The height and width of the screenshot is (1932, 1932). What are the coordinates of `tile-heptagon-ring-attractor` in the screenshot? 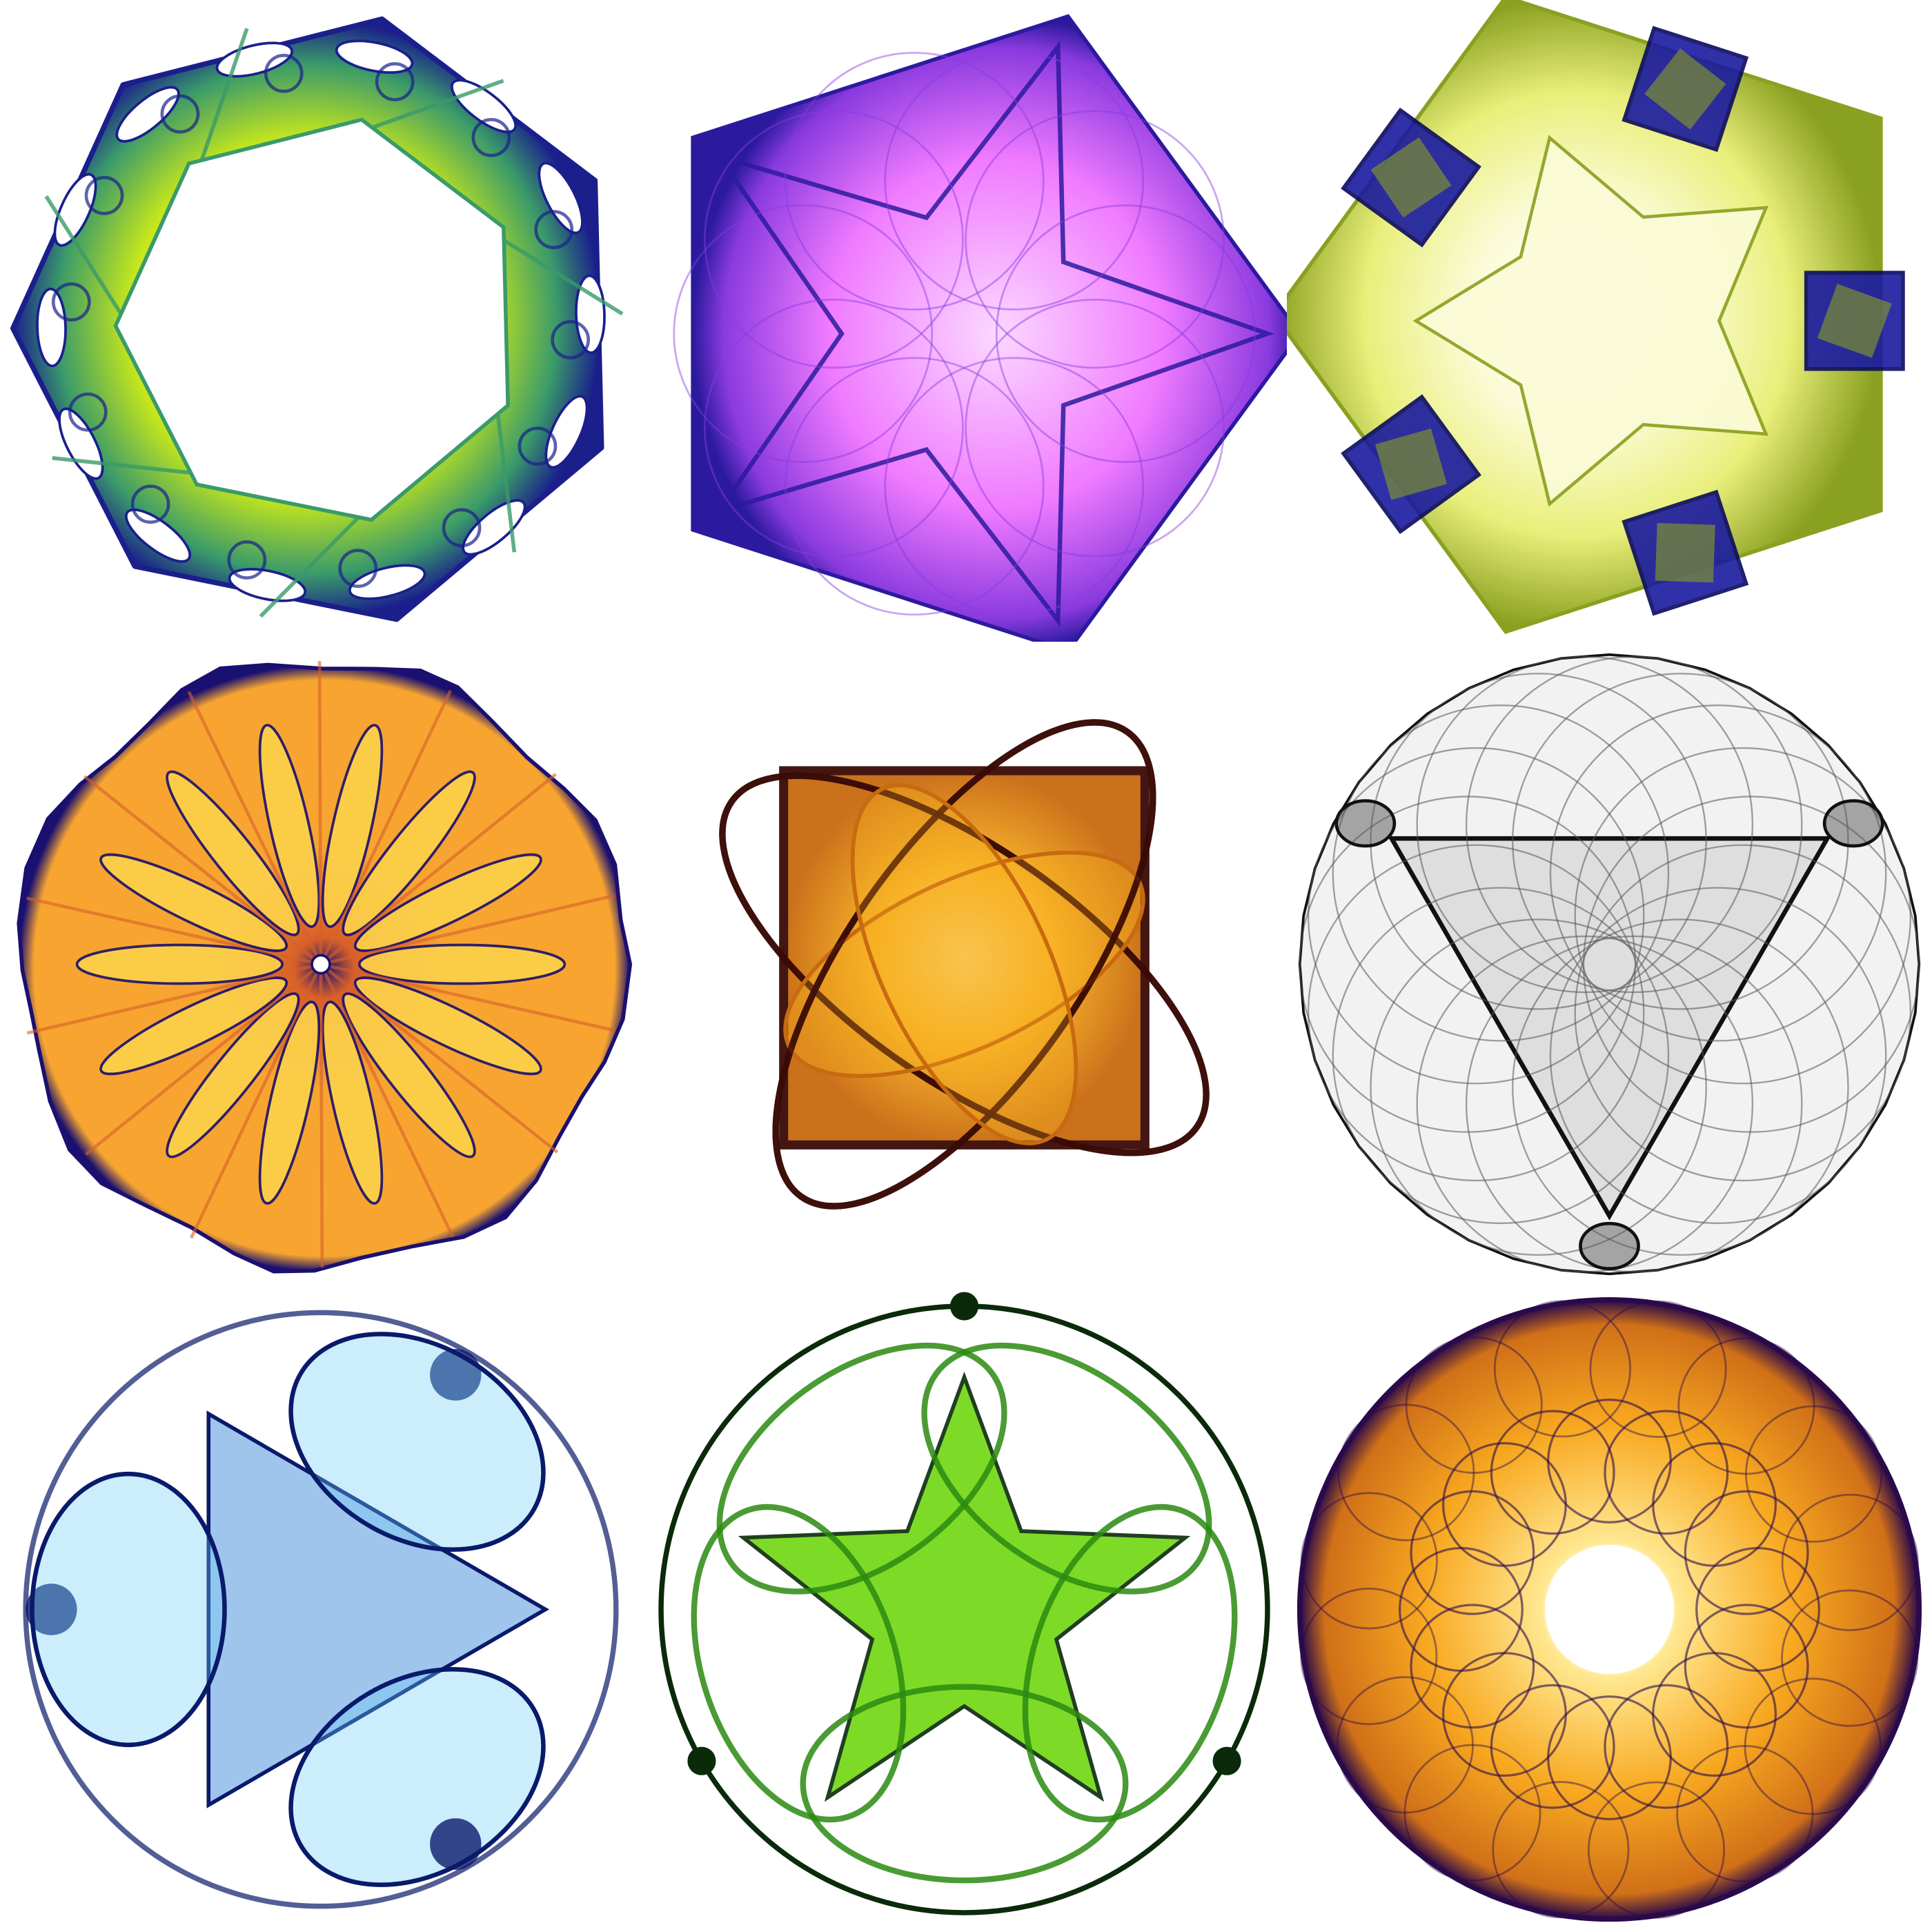 It's located at (321, 321).